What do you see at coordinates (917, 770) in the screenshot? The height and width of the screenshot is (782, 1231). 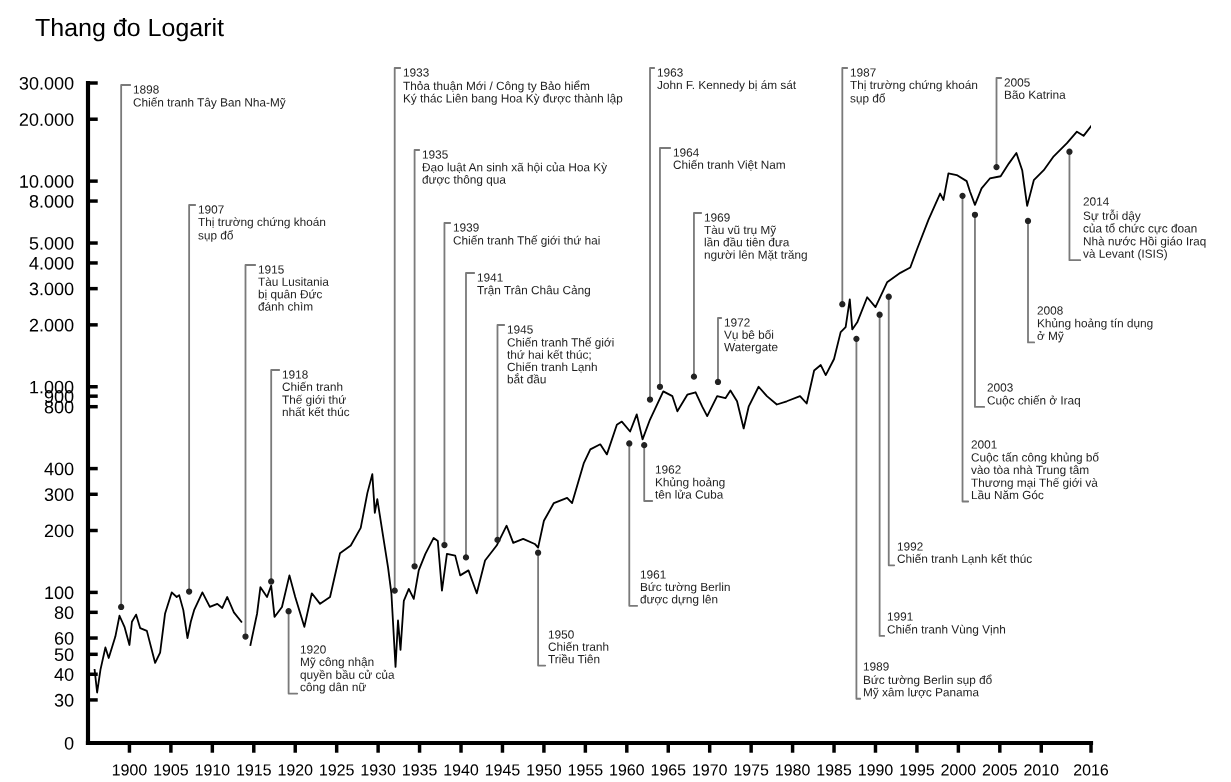 I see `x-tick-label: 1995` at bounding box center [917, 770].